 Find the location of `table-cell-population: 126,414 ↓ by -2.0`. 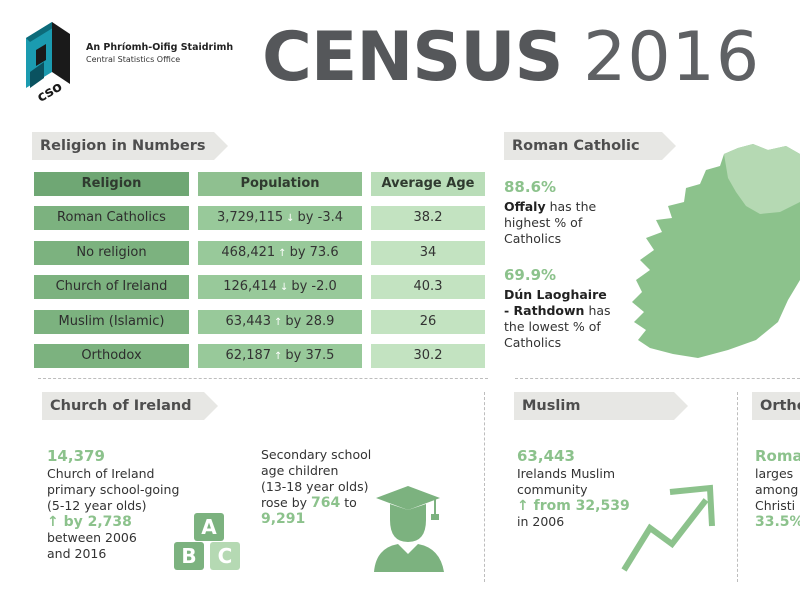

table-cell-population: 126,414 ↓ by -2.0 is located at coordinates (280, 287).